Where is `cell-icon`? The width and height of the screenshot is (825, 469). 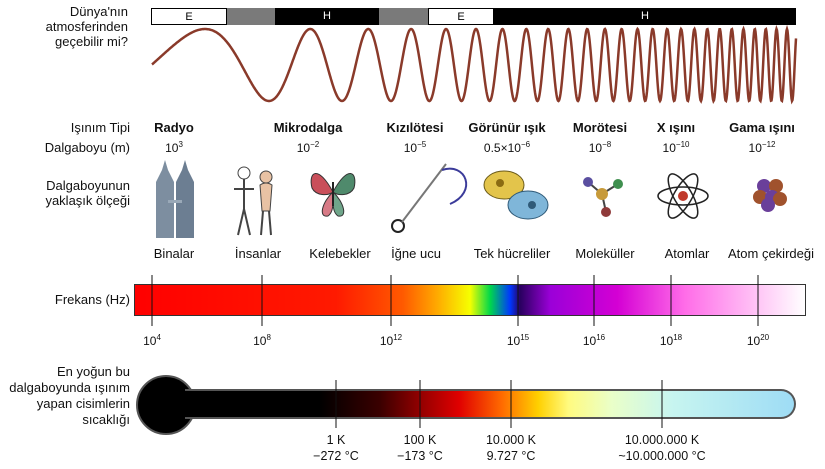 cell-icon is located at coordinates (516, 195).